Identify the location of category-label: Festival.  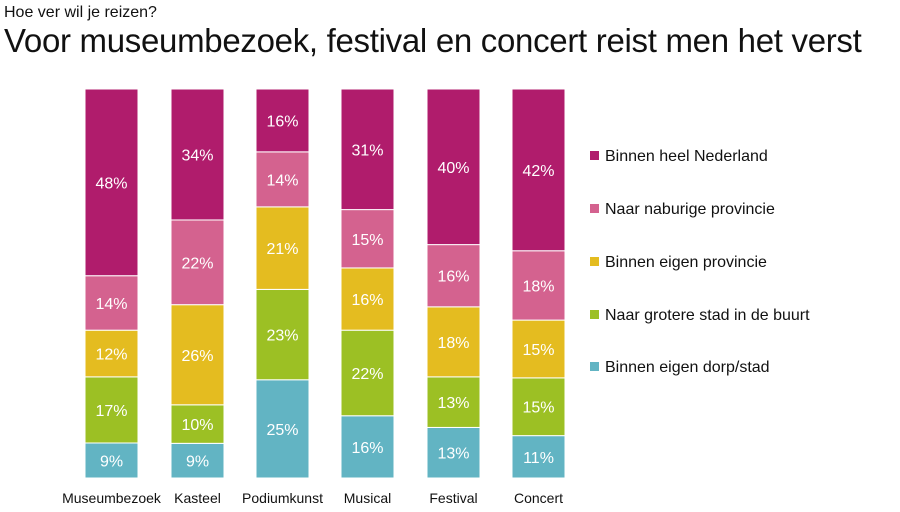
(453, 498).